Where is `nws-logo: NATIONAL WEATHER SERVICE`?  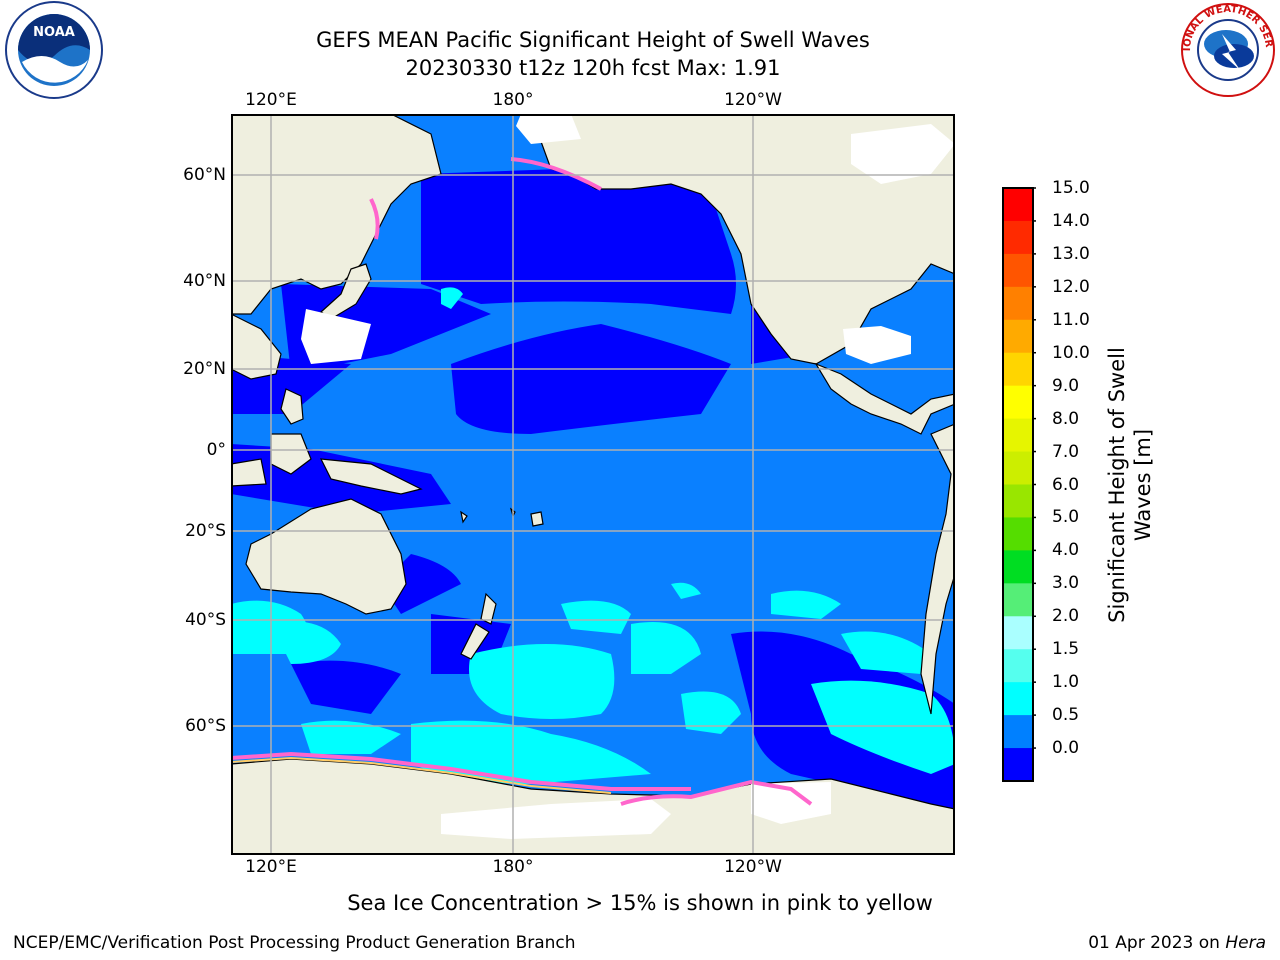
nws-logo: NATIONAL WEATHER SERVICE is located at coordinates (1228, 50).